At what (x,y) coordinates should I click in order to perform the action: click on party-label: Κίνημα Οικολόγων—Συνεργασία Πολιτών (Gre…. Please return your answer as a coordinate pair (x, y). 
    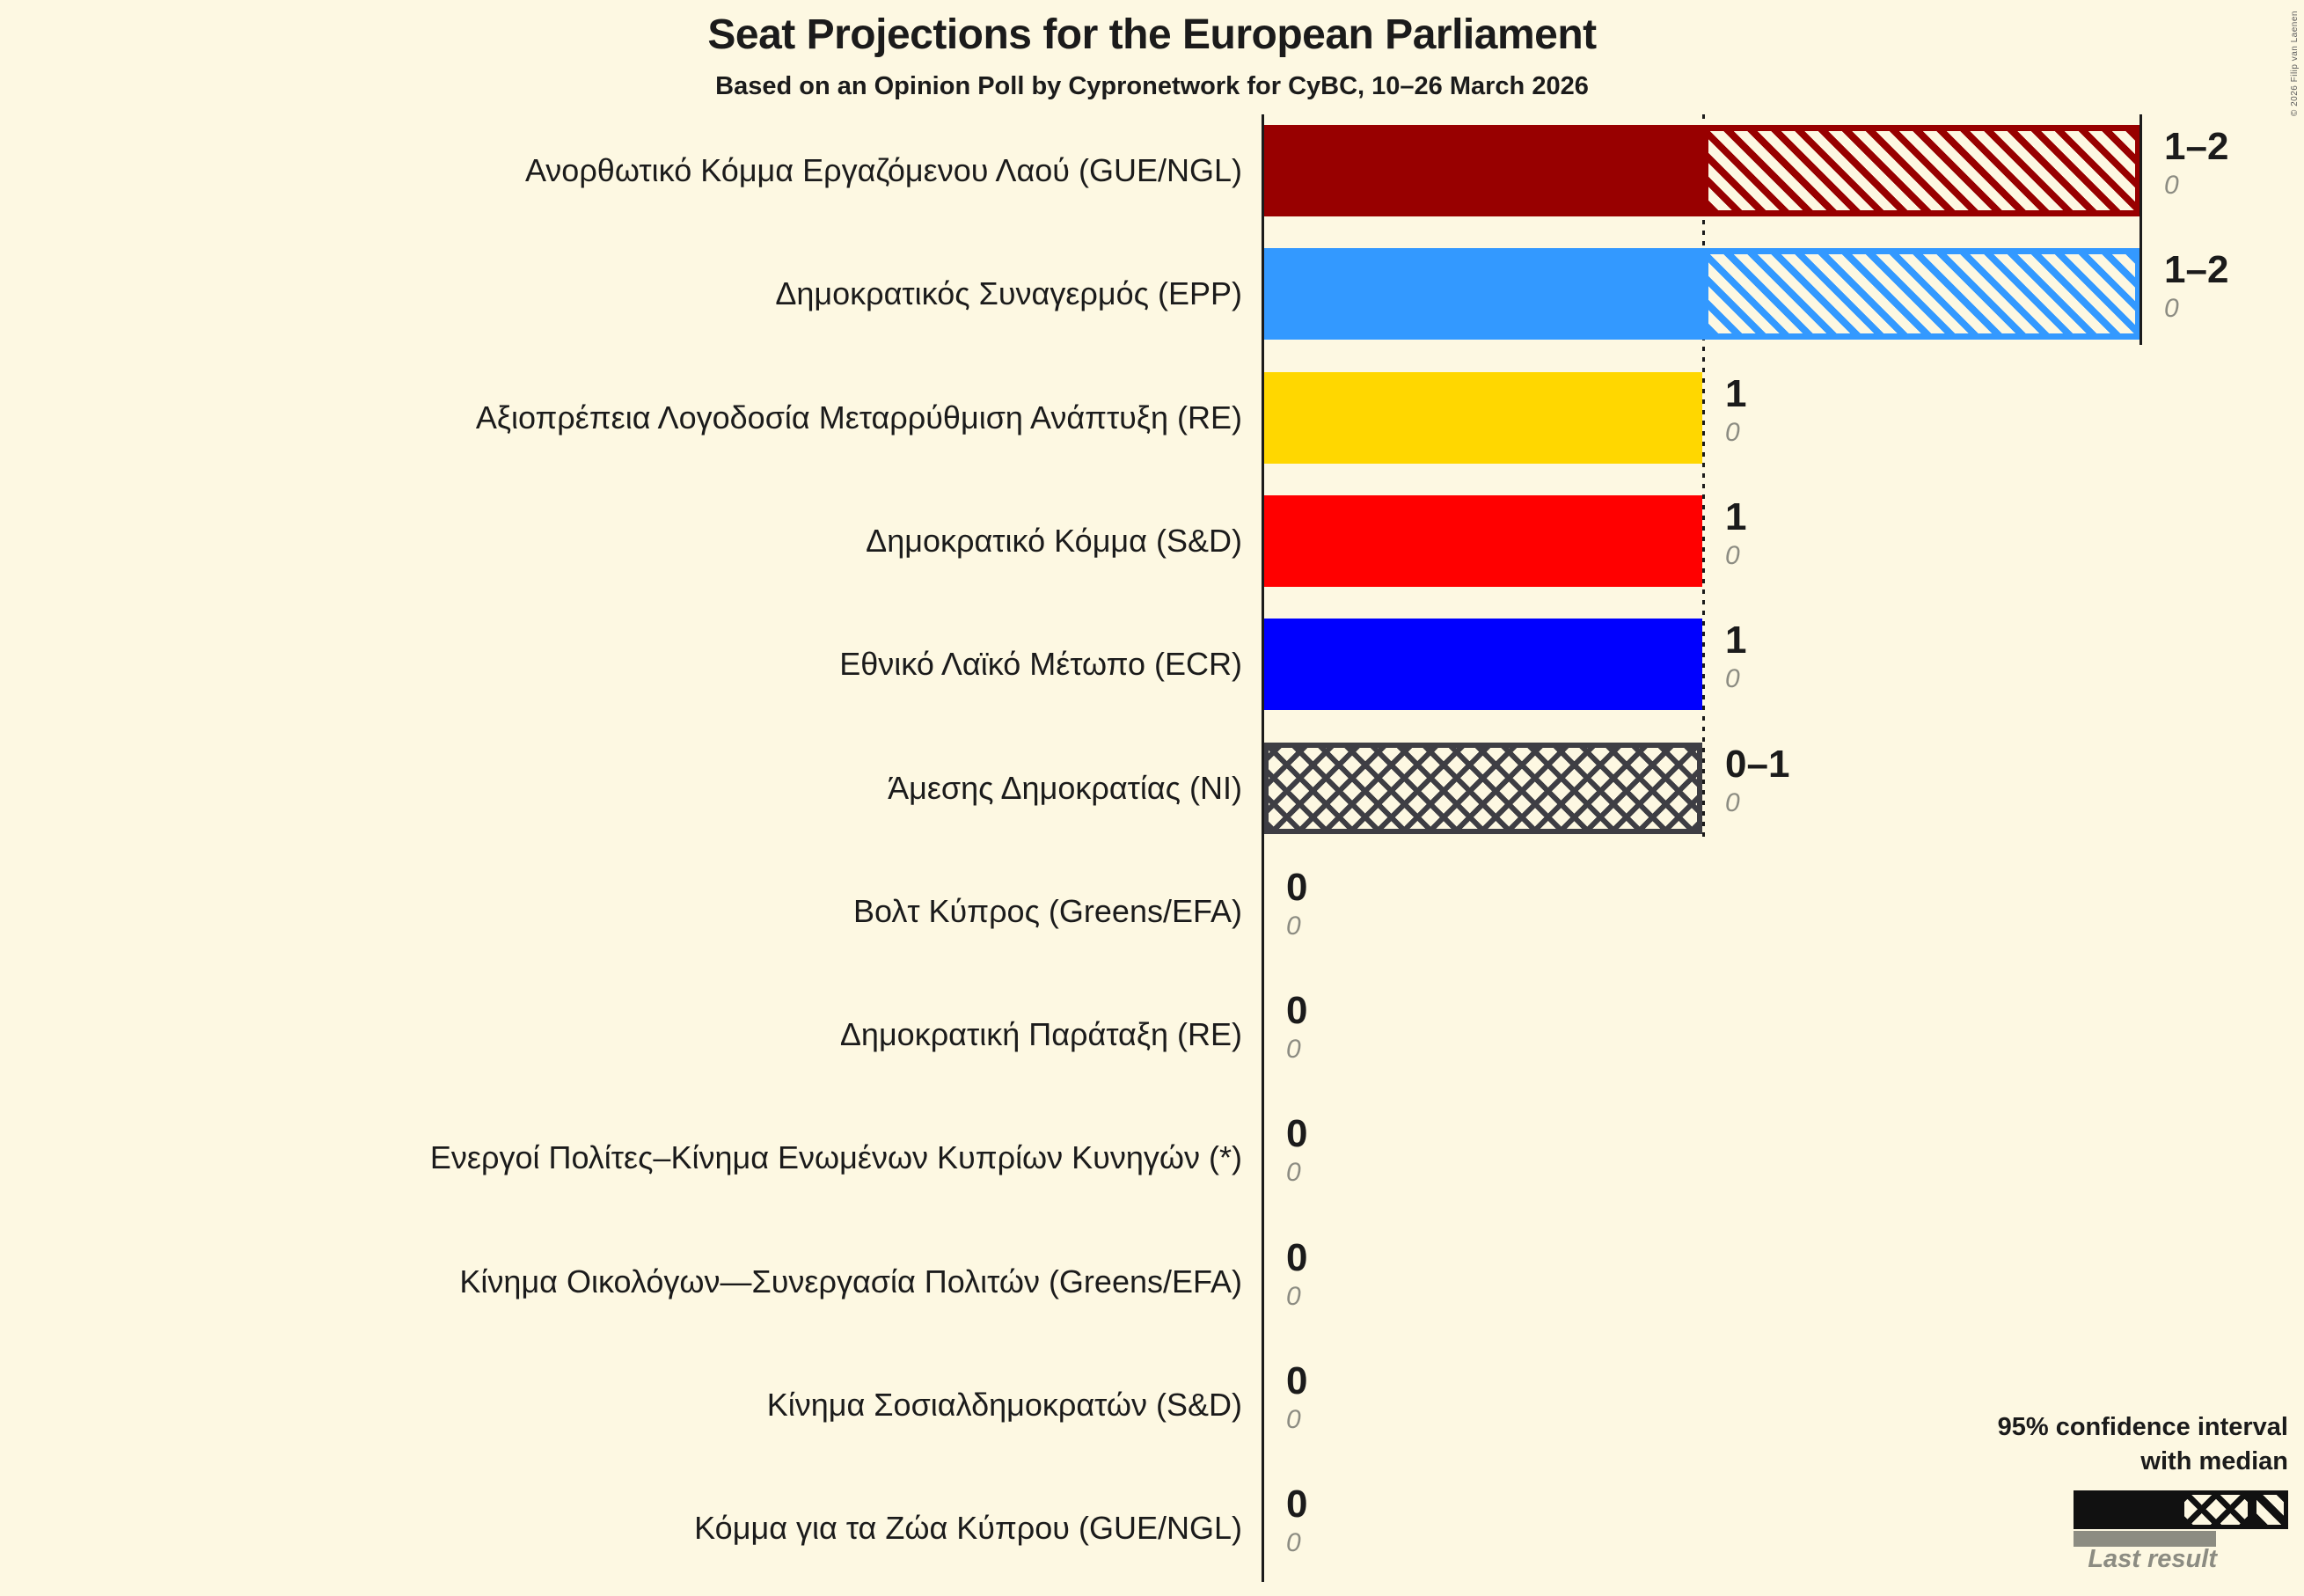
    Looking at the image, I should click on (850, 1281).